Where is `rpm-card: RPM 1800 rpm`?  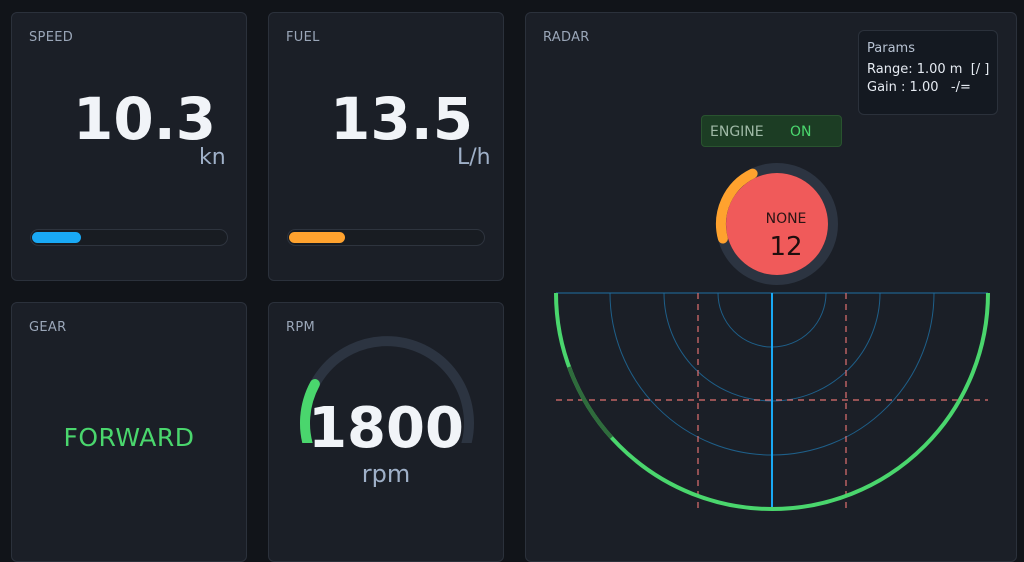
rpm-card: RPM 1800 rpm is located at coordinates (386, 432).